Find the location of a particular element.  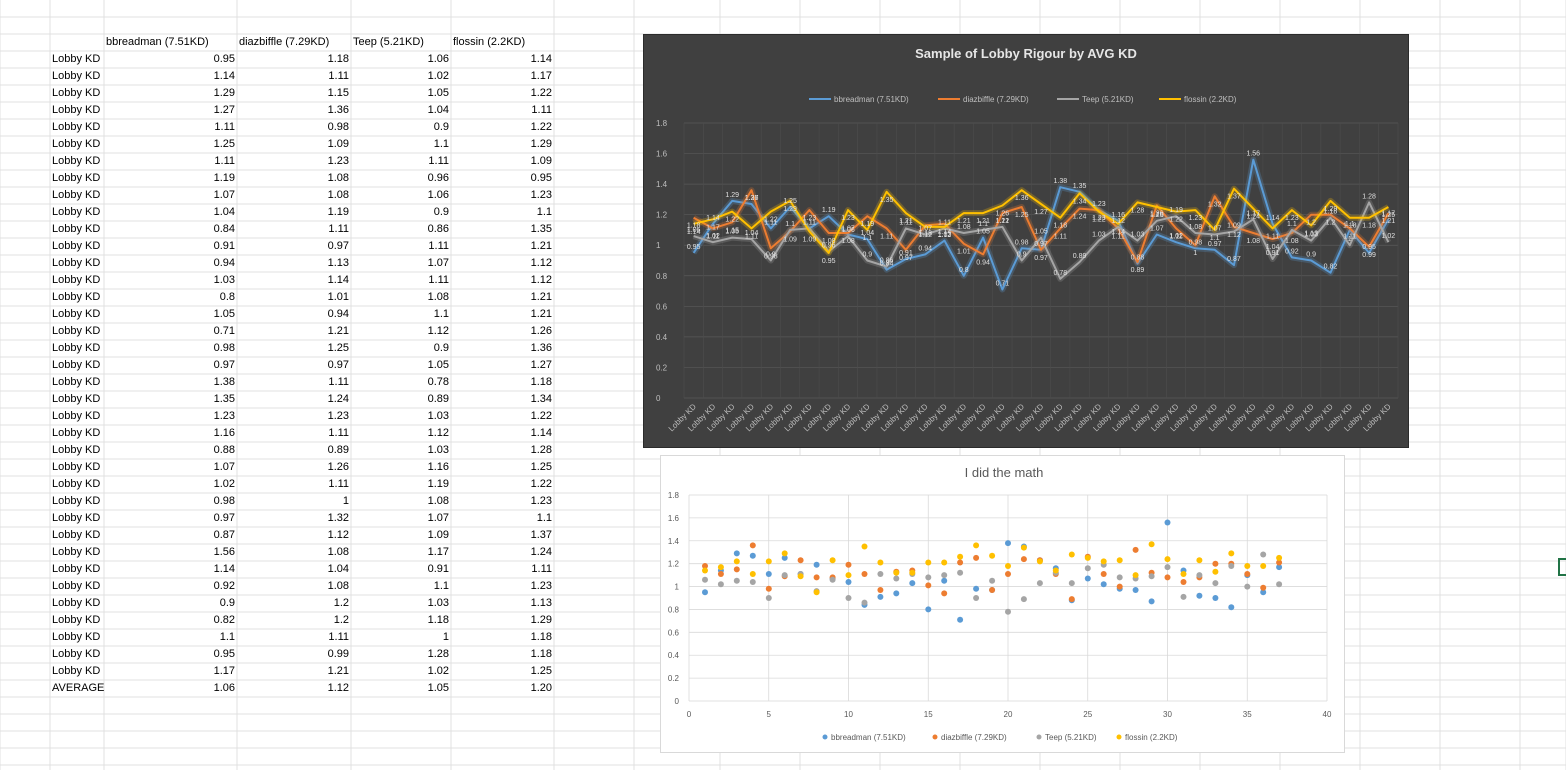

data-cell: 1.29 is located at coordinates (541, 620).